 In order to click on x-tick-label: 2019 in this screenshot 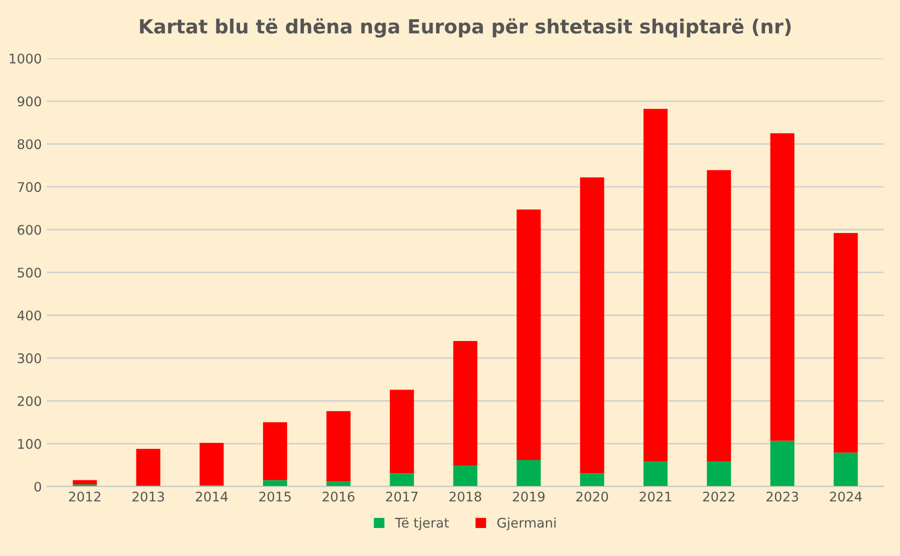, I will do `click(528, 497)`.